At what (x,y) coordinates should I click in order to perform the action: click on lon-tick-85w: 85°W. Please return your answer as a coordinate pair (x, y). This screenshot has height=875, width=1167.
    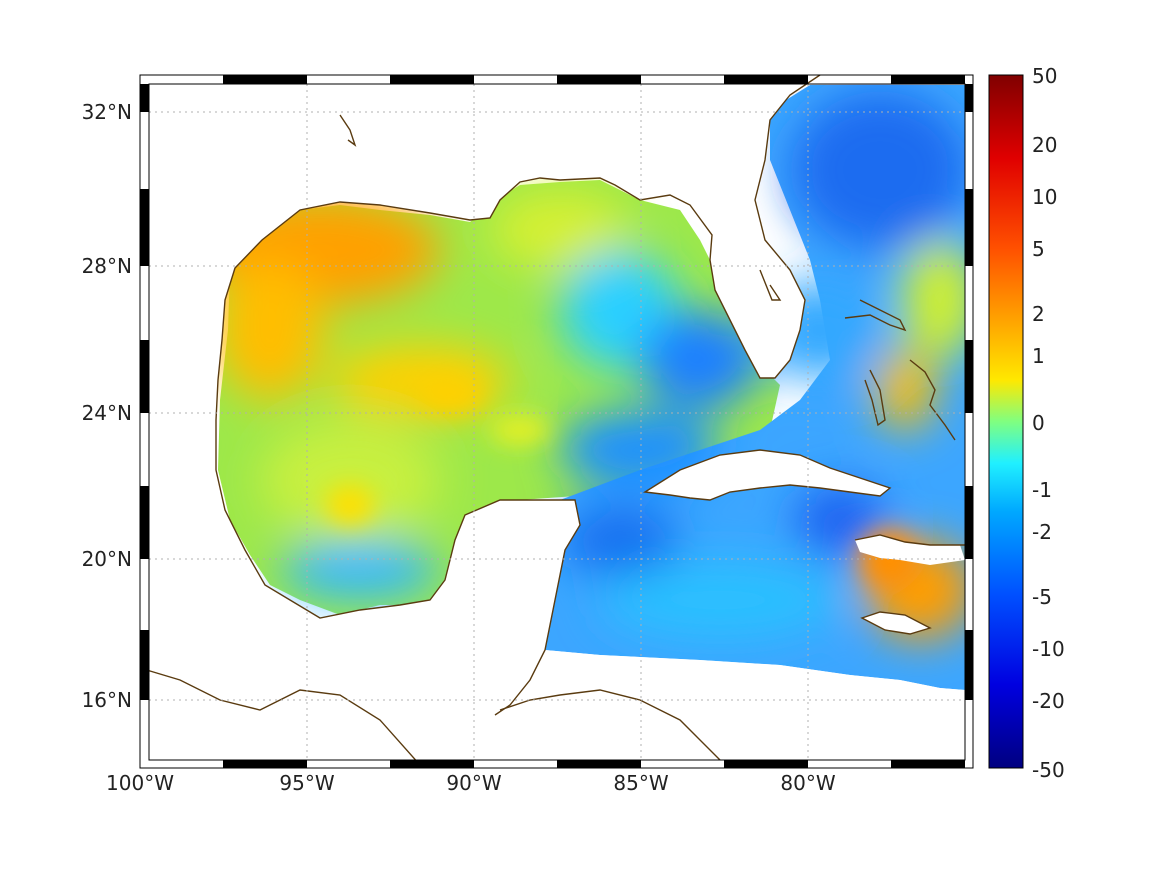
    Looking at the image, I should click on (640, 783).